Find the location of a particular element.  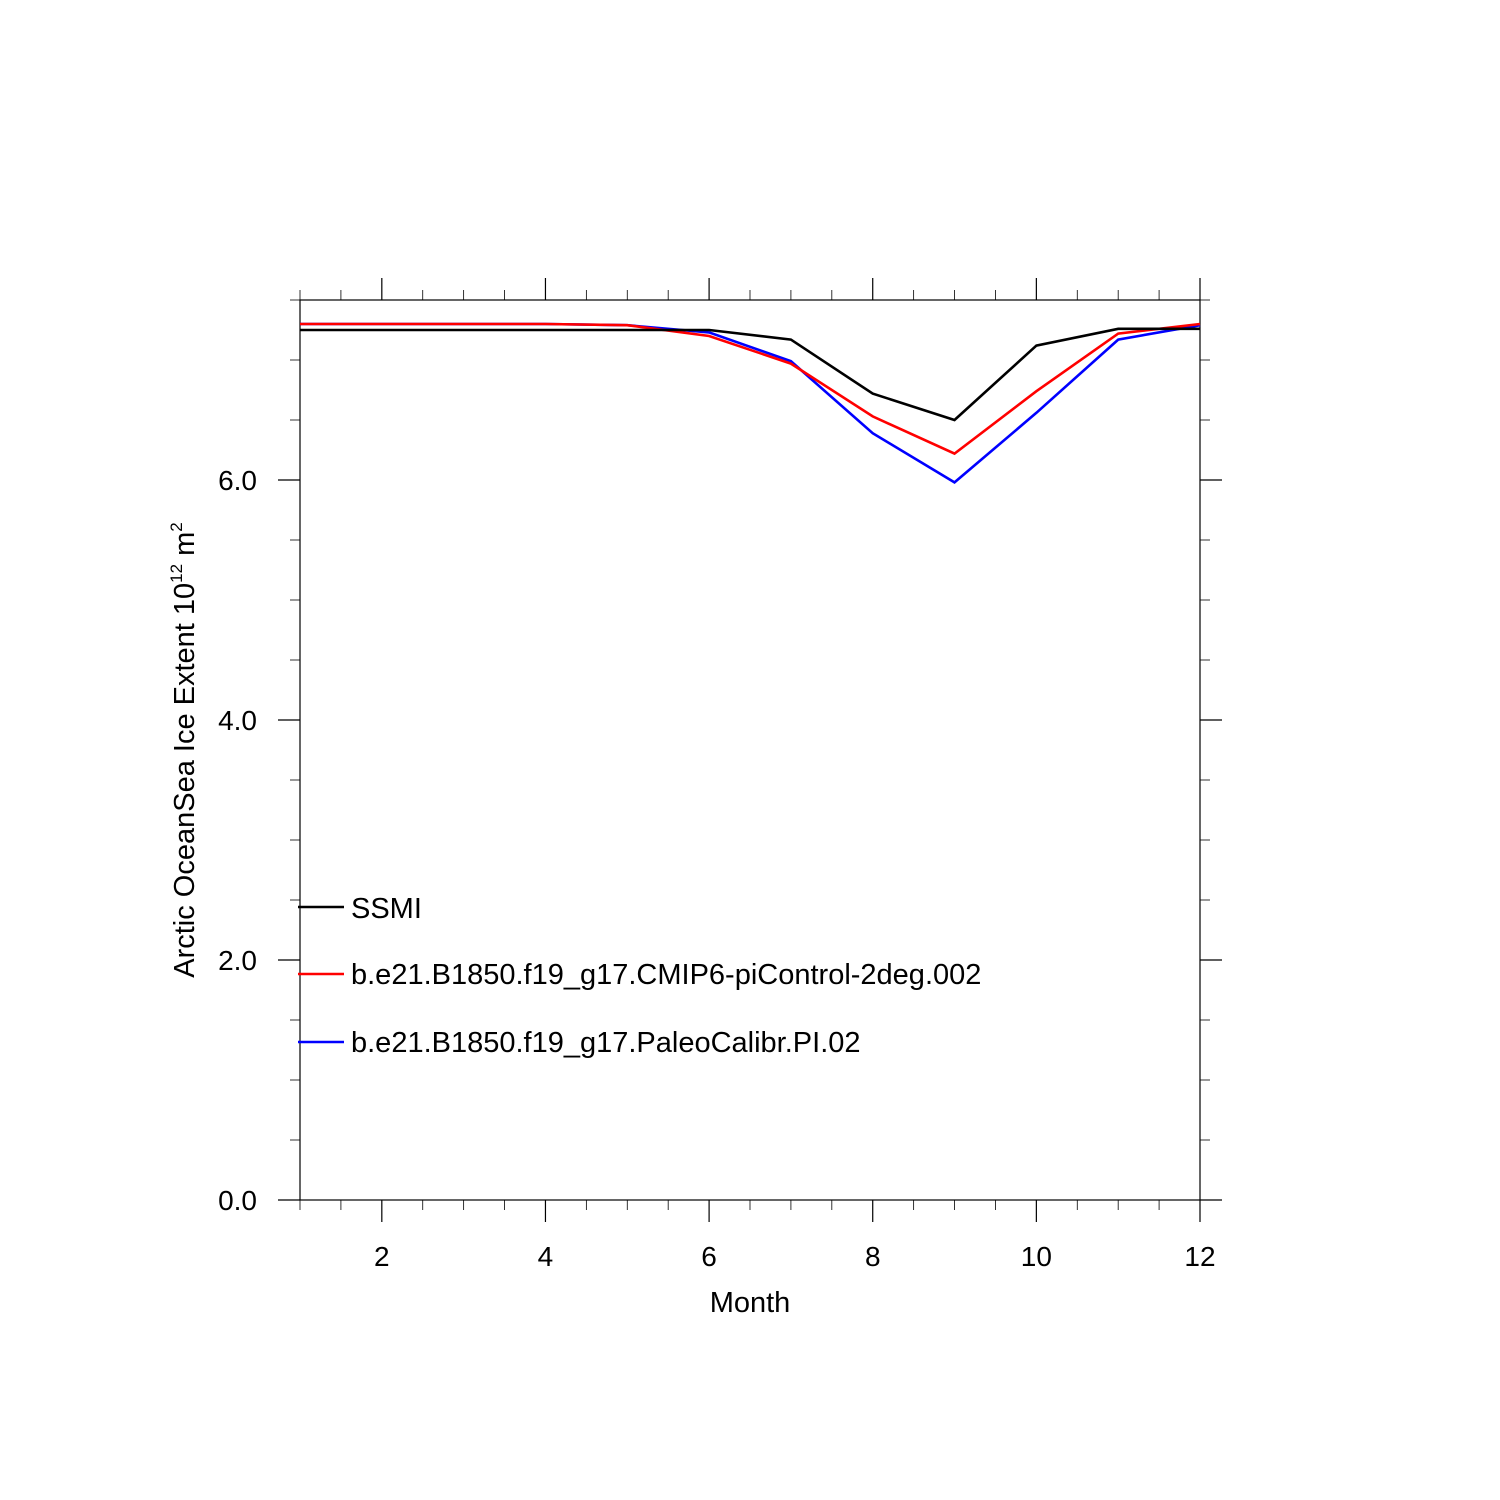

y-tick-label: 4.0 is located at coordinates (237, 720).